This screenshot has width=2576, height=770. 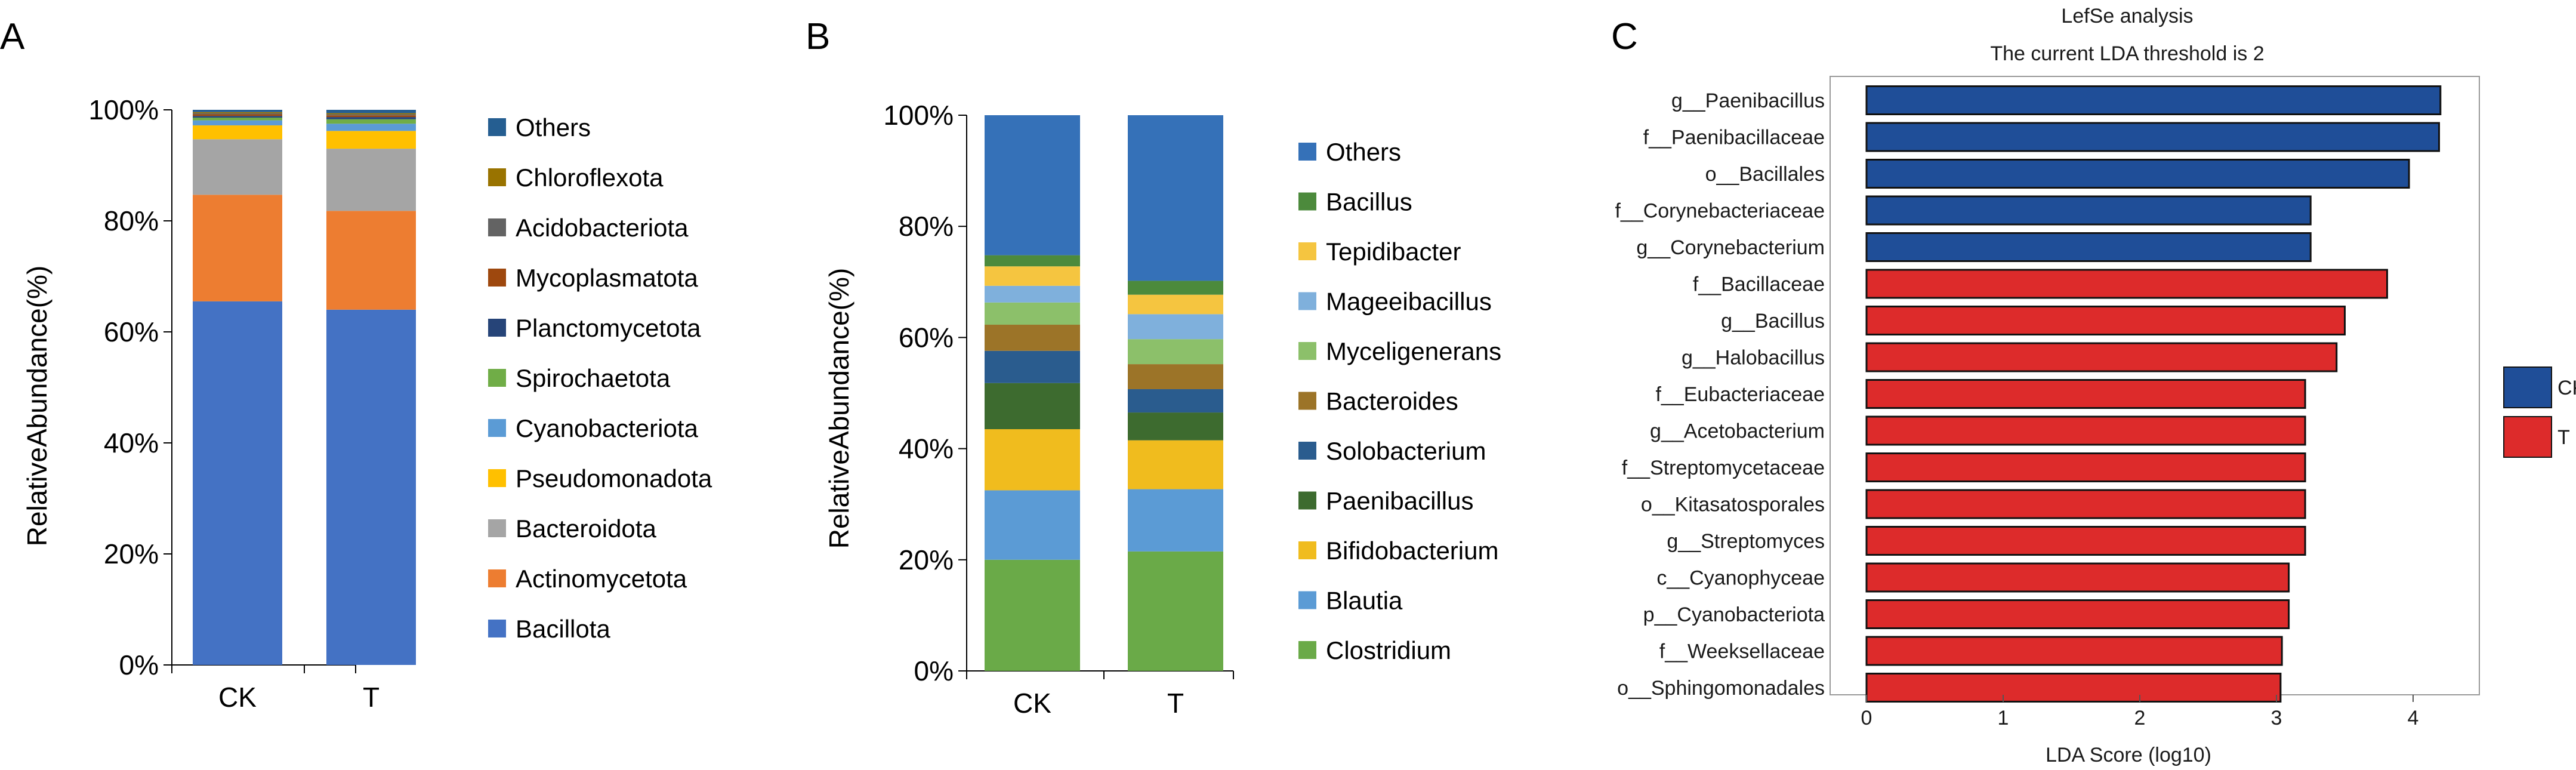 I want to click on panel-a-bar-segment-mycoplasmatota-t, so click(x=371, y=116).